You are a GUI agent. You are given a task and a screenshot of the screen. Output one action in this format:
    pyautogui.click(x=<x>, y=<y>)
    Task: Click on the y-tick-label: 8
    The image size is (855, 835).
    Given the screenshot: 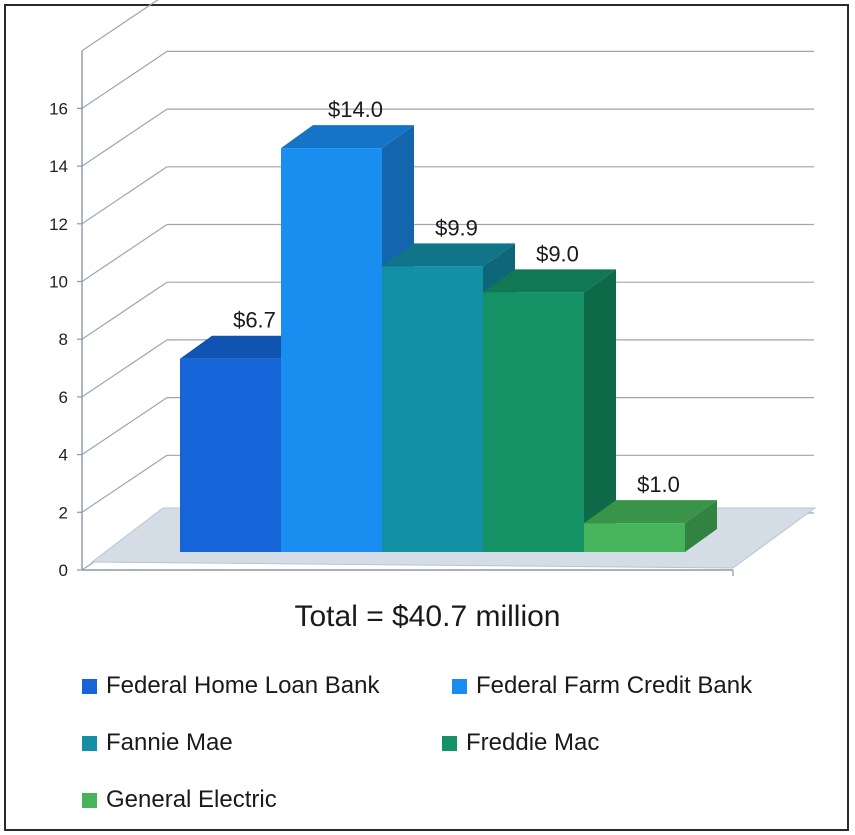 What is the action you would take?
    pyautogui.click(x=63, y=339)
    